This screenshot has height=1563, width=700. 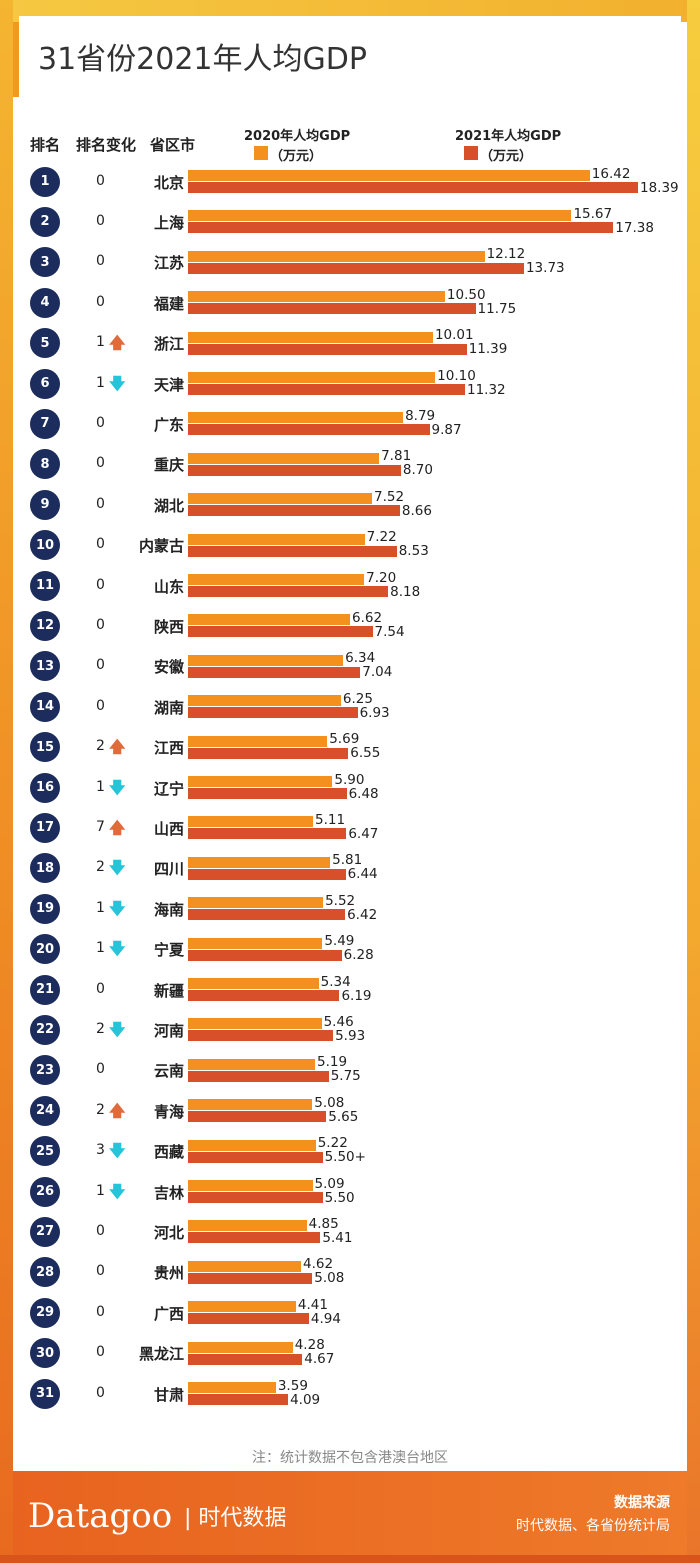 What do you see at coordinates (642, 1503) in the screenshot?
I see `source-title: 数据来源` at bounding box center [642, 1503].